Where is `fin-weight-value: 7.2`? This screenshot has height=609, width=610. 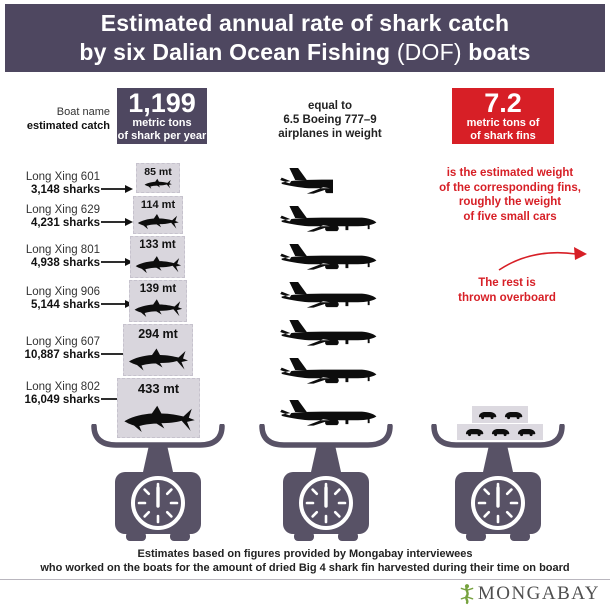
fin-weight-value: 7.2 is located at coordinates (503, 103).